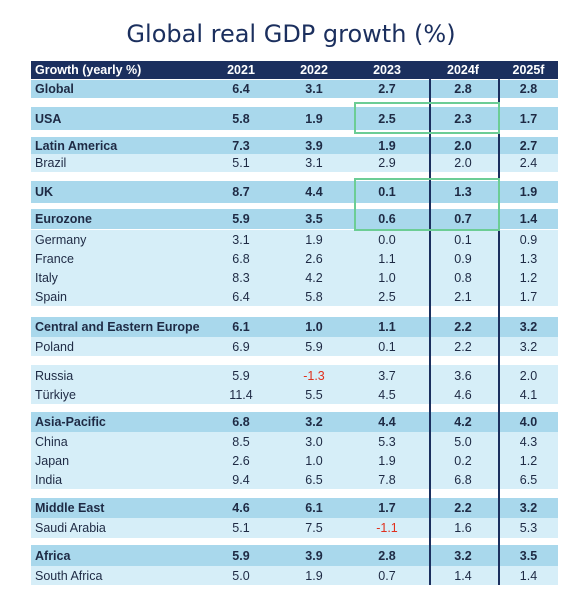  I want to click on row-label: Global, so click(54, 89).